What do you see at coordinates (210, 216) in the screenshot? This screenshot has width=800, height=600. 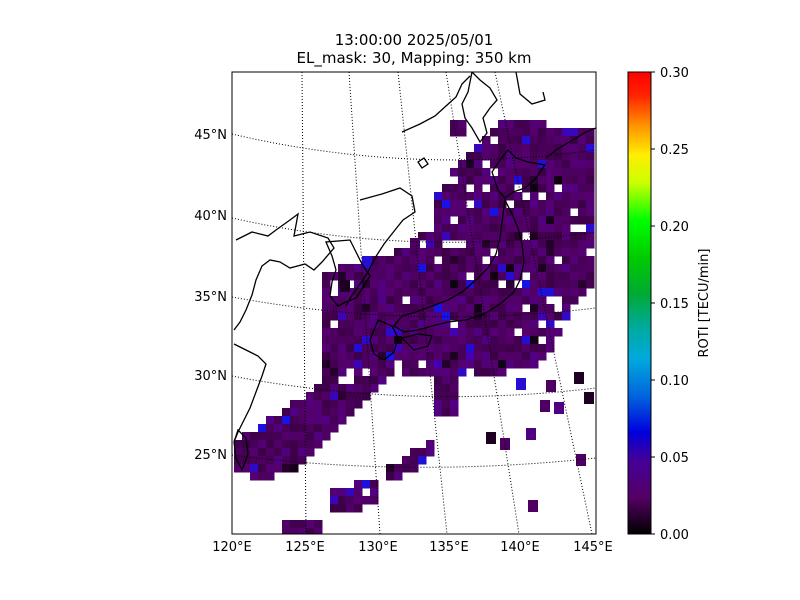 I see `lat-tick-label: 40°N` at bounding box center [210, 216].